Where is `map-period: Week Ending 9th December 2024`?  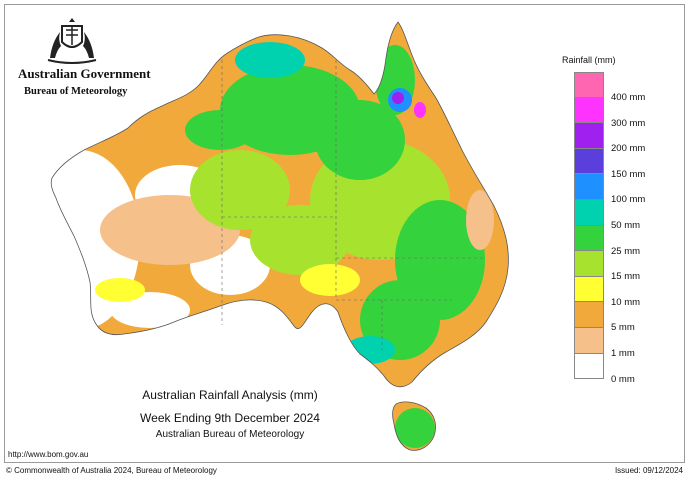
map-period: Week Ending 9th December 2024 is located at coordinates (230, 418).